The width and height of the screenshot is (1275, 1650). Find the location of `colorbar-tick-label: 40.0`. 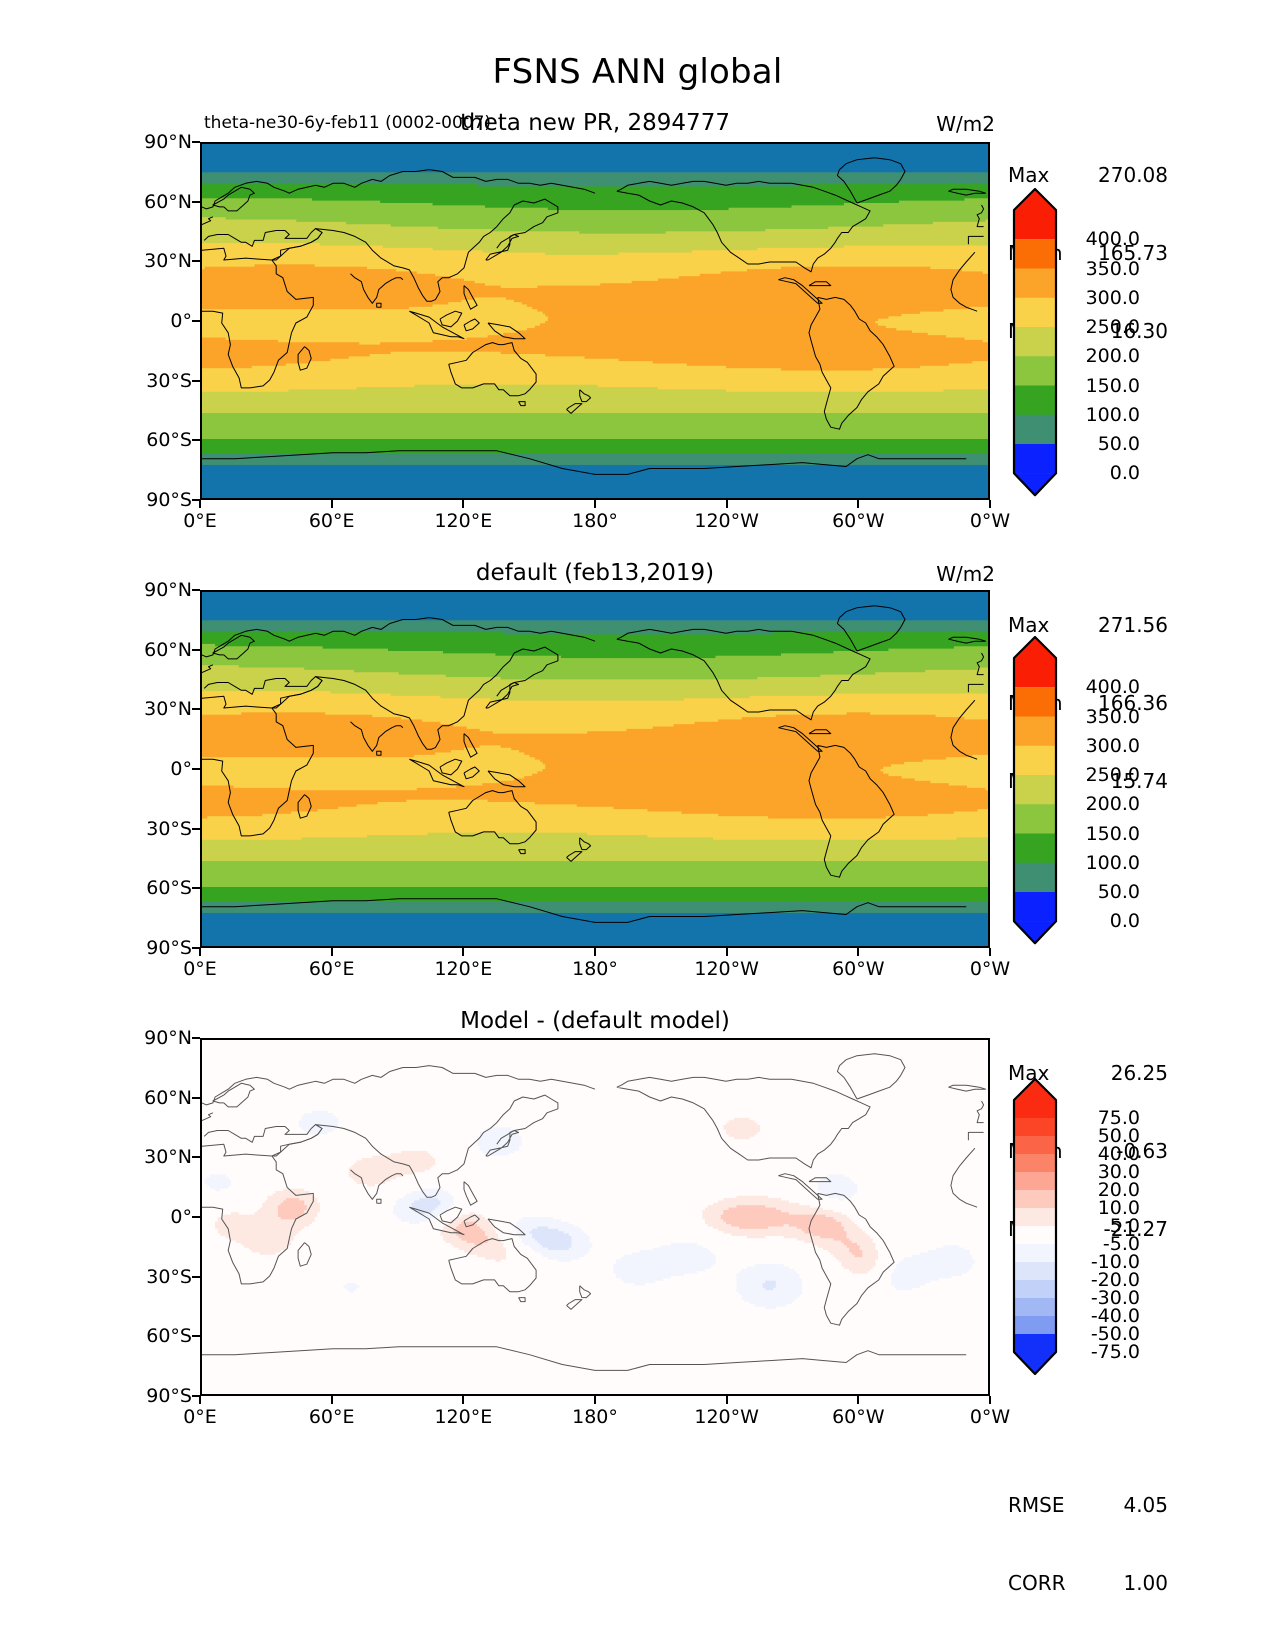

colorbar-tick-label: 40.0 is located at coordinates (1118, 1154).